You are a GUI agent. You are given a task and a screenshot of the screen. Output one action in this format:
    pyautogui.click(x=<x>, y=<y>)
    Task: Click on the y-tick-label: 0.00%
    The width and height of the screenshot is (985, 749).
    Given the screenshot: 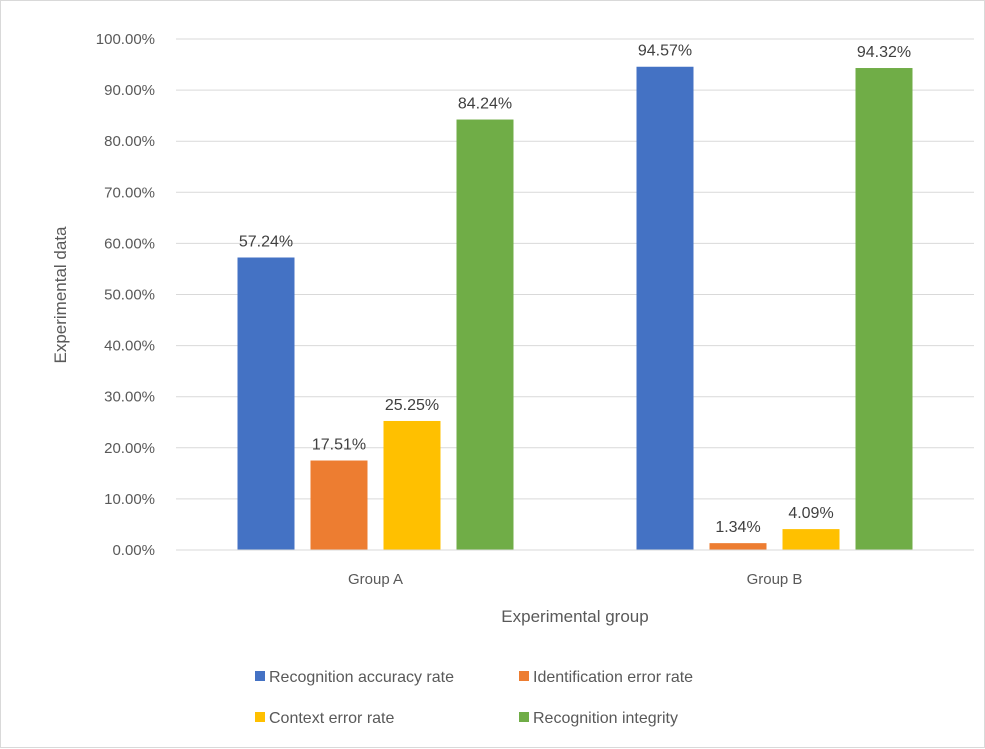 What is the action you would take?
    pyautogui.click(x=133, y=550)
    